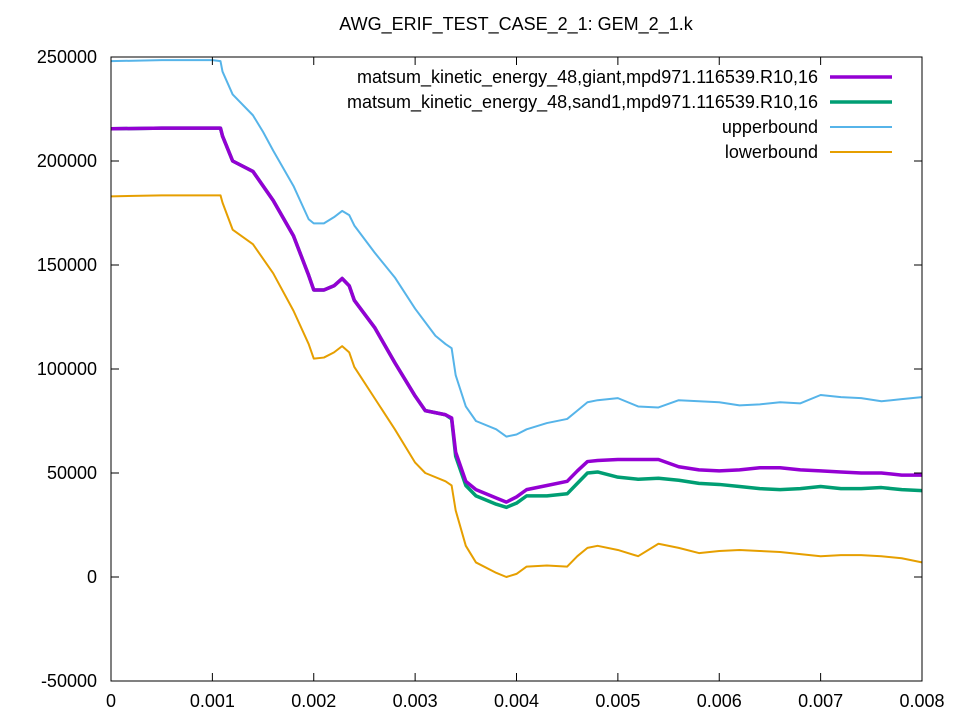  I want to click on x-tick-label: 0.005, so click(617, 701).